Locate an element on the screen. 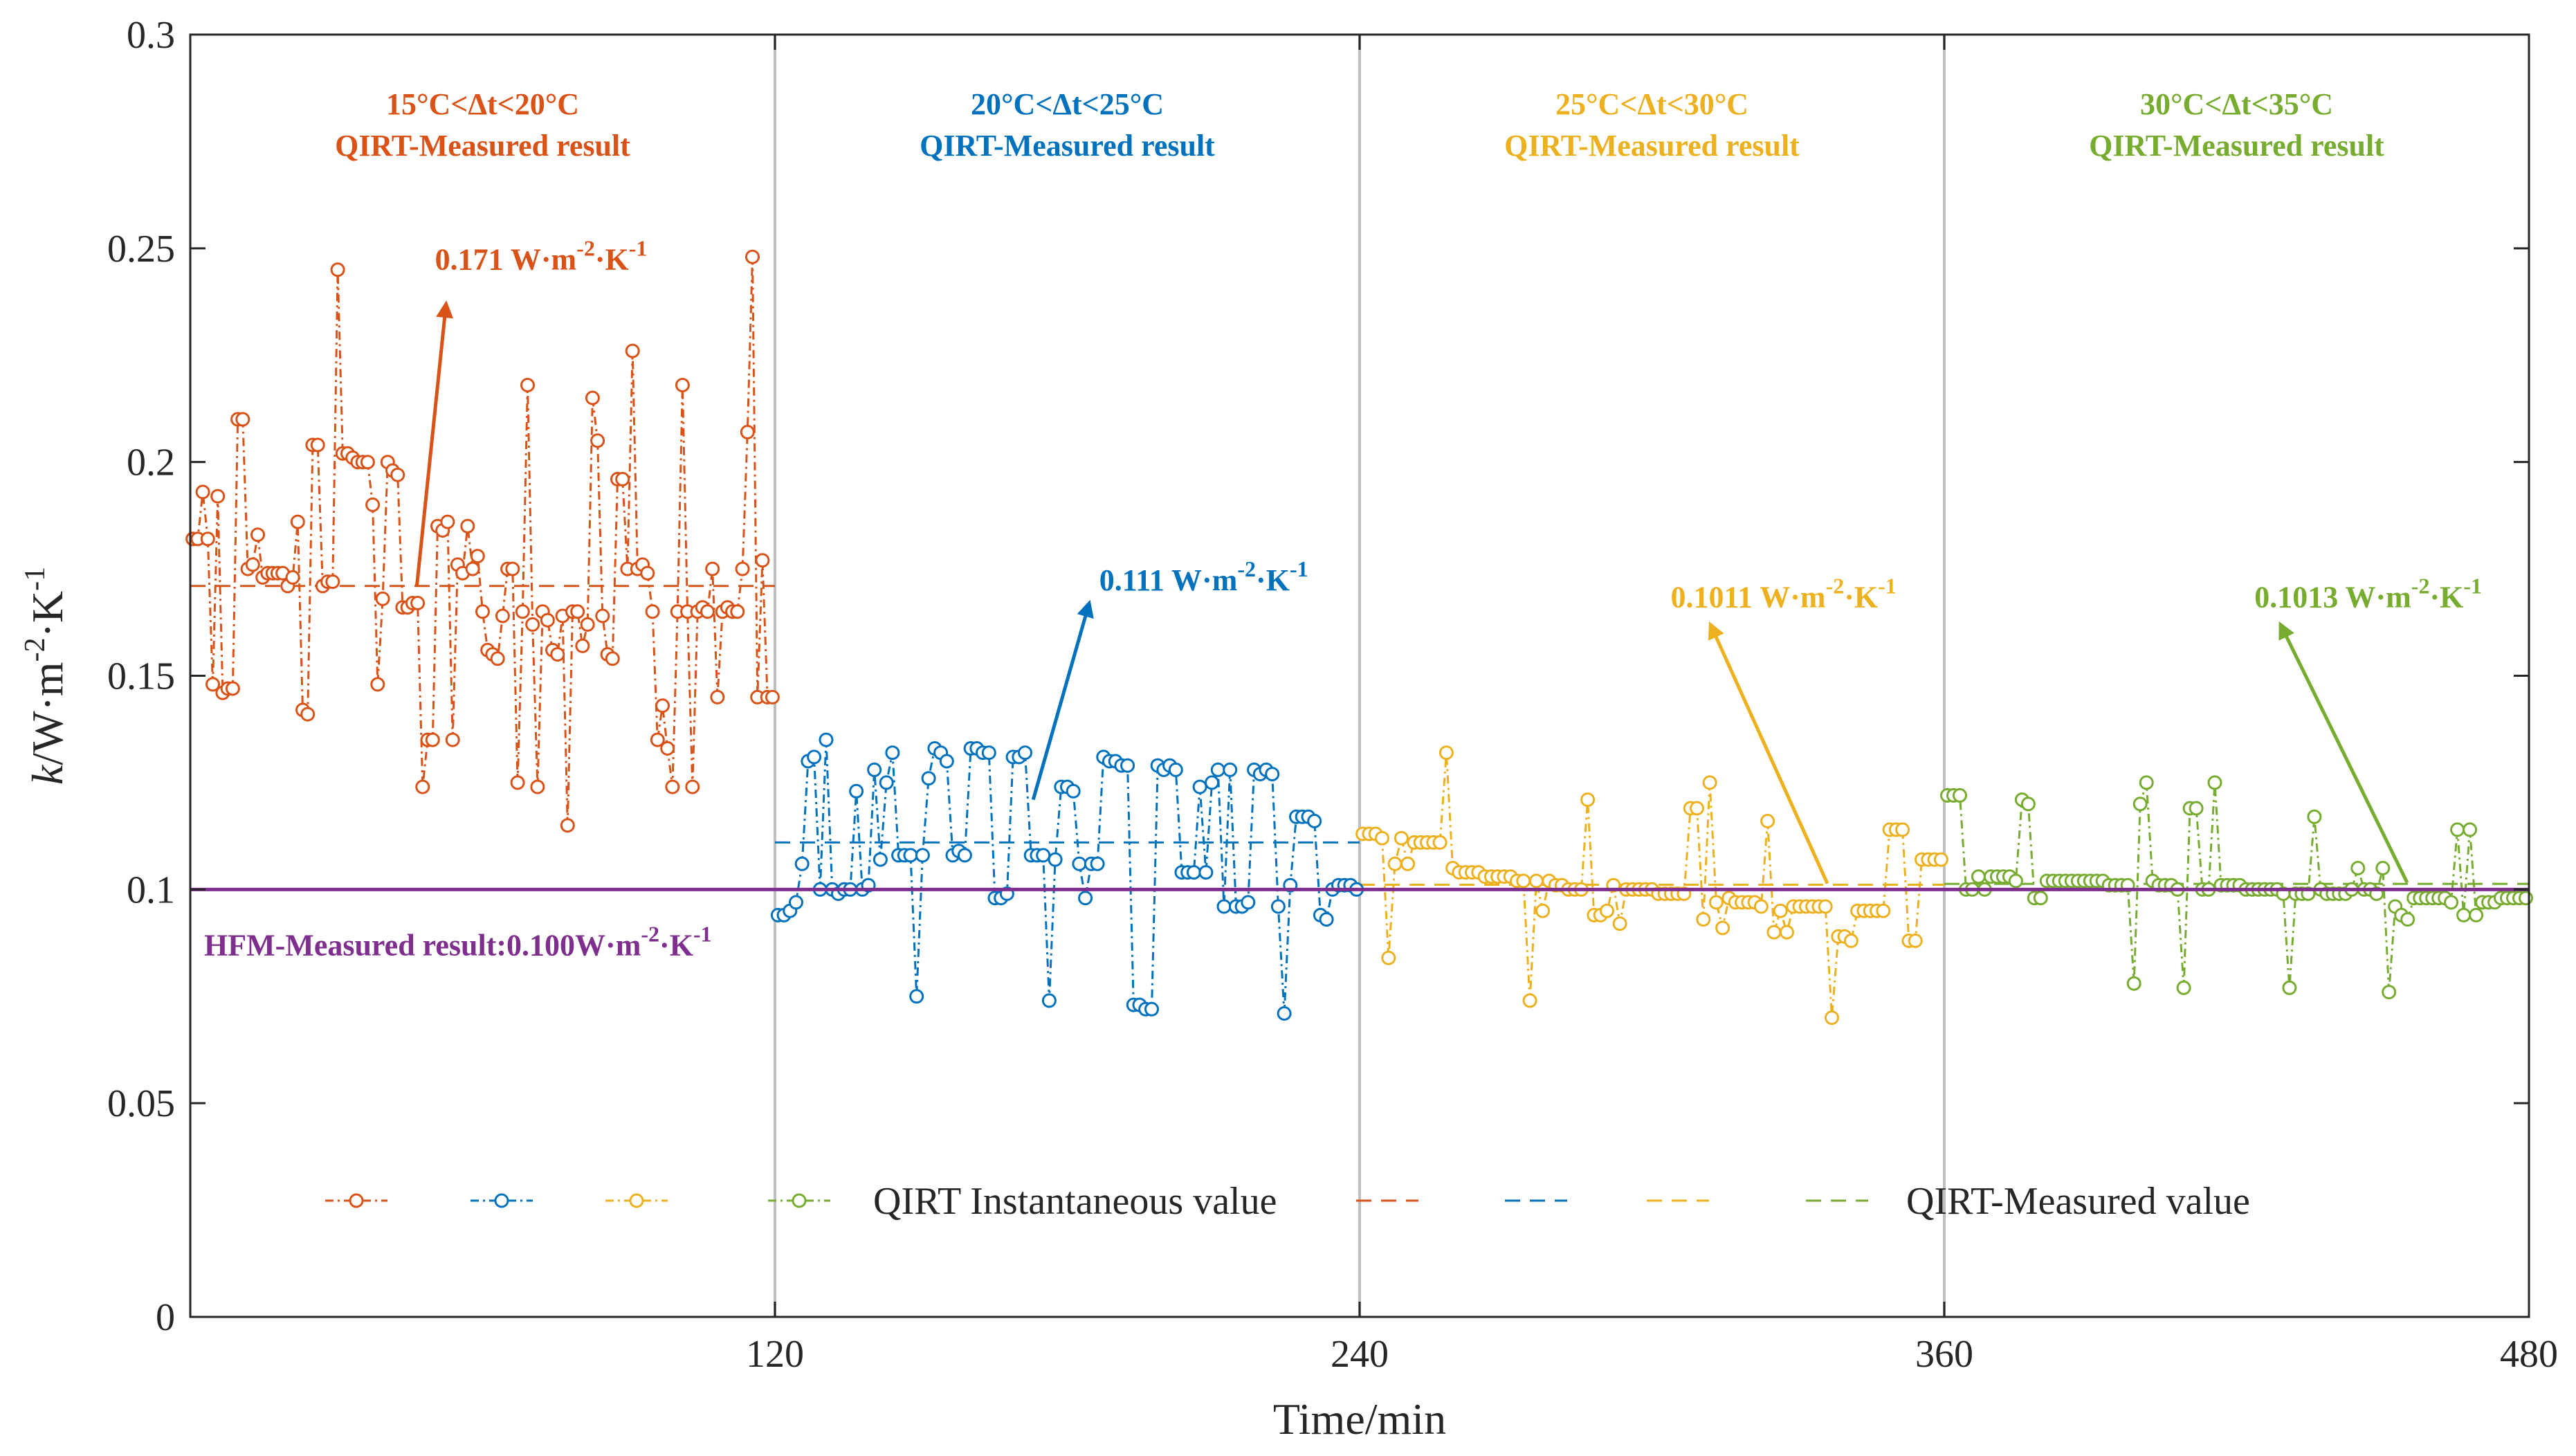  y-tick-label: 0.25 is located at coordinates (141, 249).